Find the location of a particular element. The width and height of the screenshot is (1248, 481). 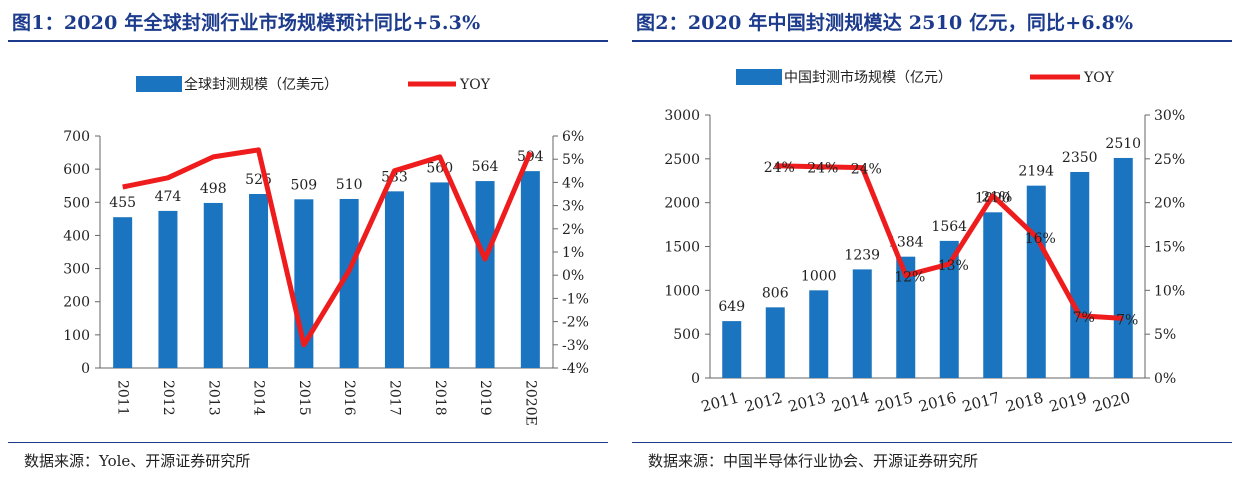

yoy-value-label: 7% is located at coordinates (1084, 318).